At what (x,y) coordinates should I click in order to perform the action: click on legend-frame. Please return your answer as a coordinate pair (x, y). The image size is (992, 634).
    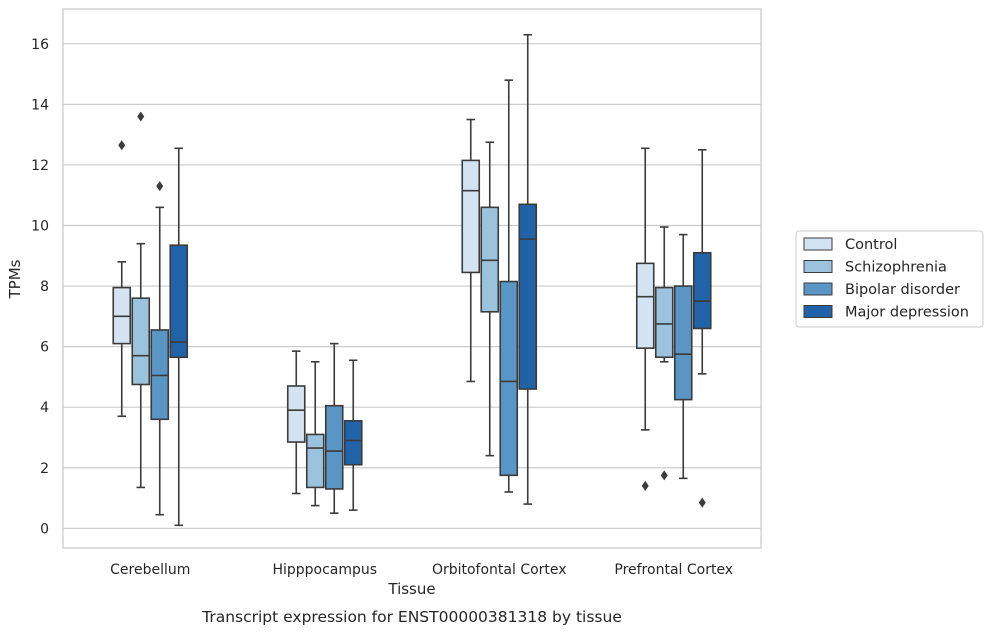
    Looking at the image, I should click on (889, 279).